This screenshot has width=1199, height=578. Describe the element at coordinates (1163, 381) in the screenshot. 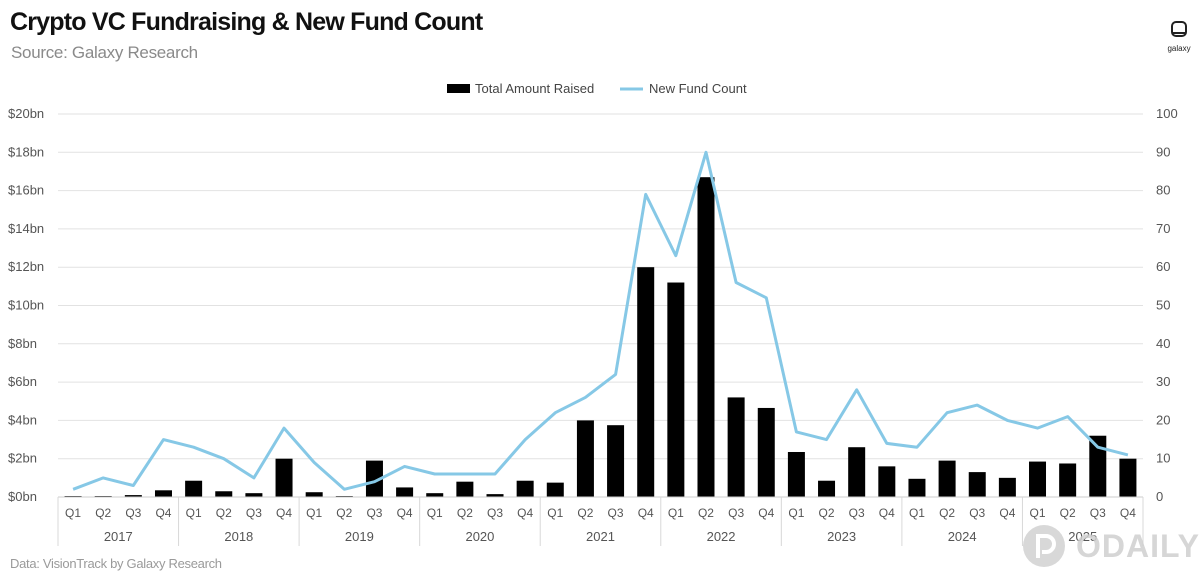

I see `y-right-tick-label: 30` at that location.